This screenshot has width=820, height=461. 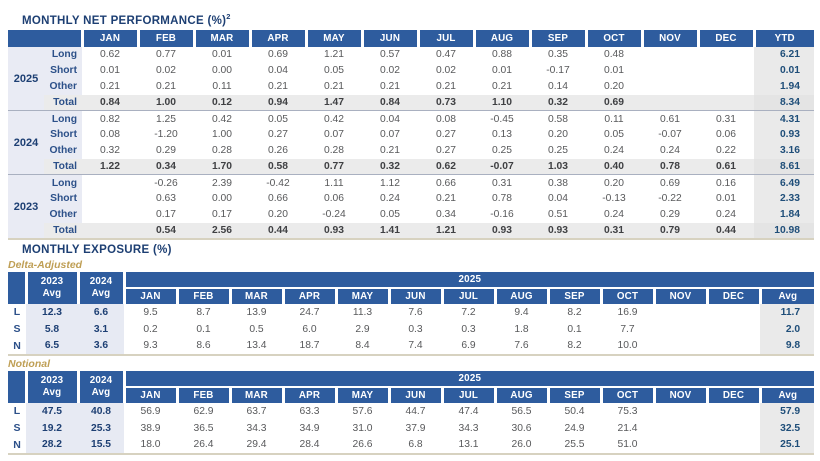 I want to click on value-cell: 51.0, so click(x=627, y=445).